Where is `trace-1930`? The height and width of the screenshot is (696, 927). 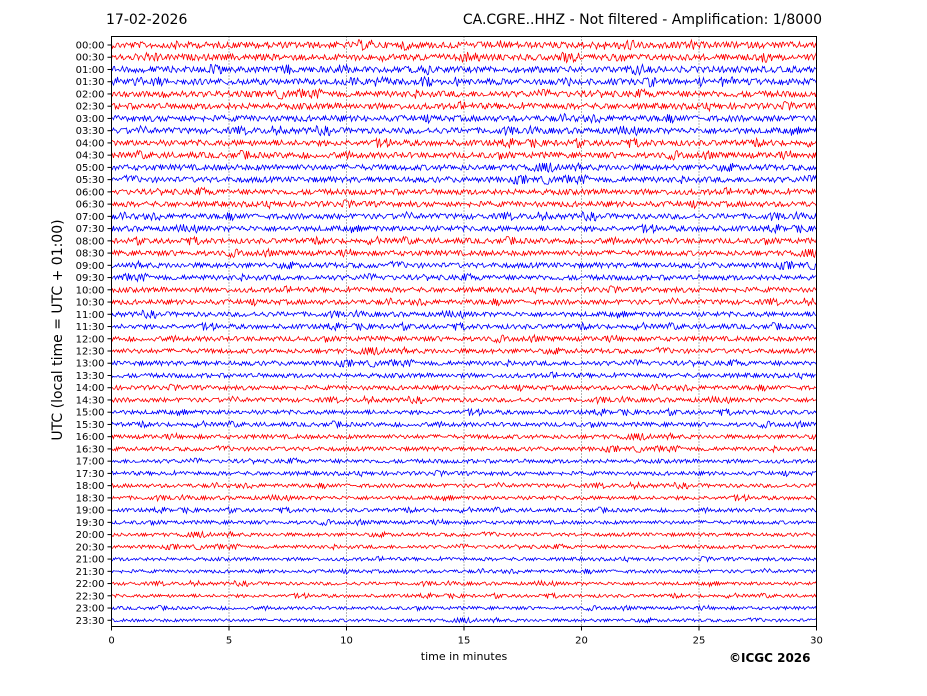
trace-1930 is located at coordinates (464, 522).